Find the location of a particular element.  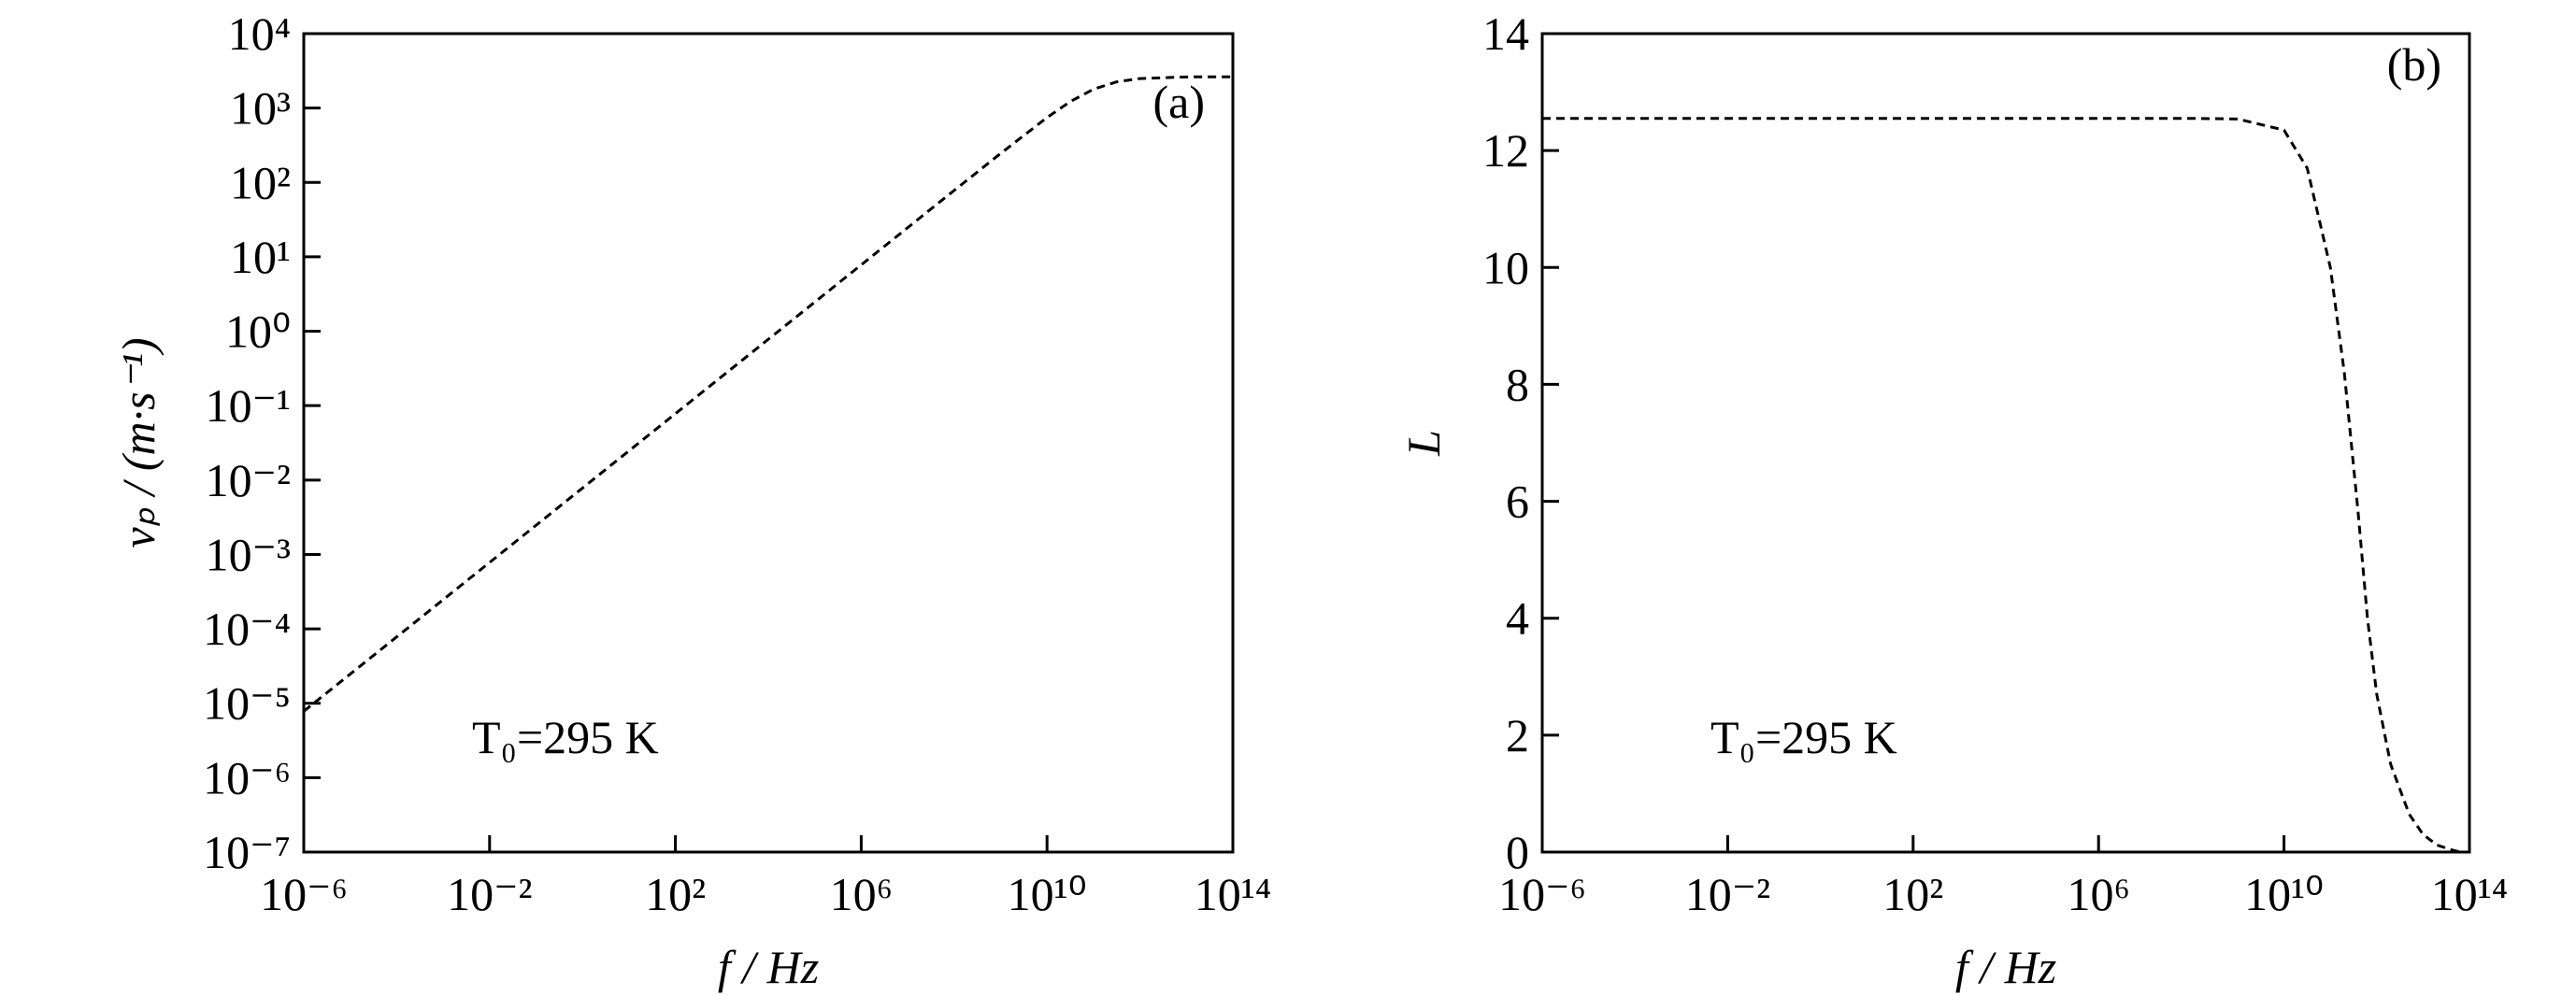

y-tick-label: 0 is located at coordinates (1517, 852).